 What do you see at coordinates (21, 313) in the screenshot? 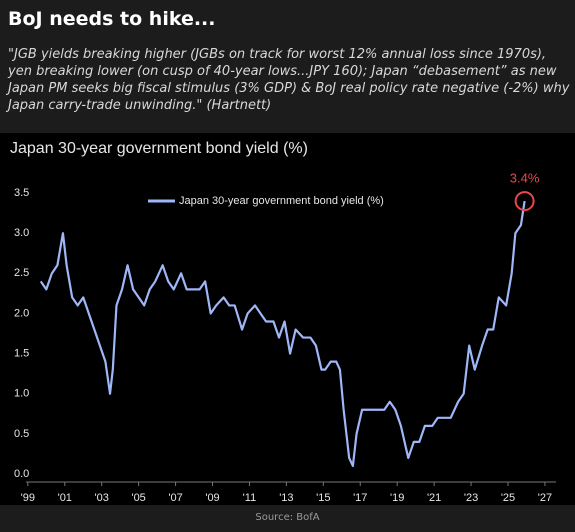
I see `y-tick-label: 2.0` at bounding box center [21, 313].